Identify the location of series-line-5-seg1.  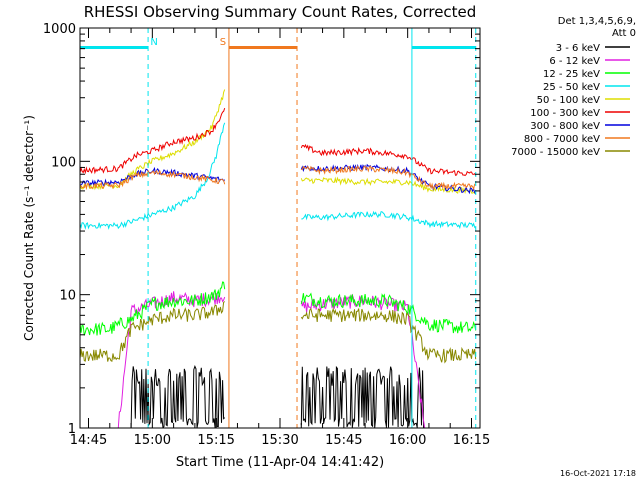
(153, 141).